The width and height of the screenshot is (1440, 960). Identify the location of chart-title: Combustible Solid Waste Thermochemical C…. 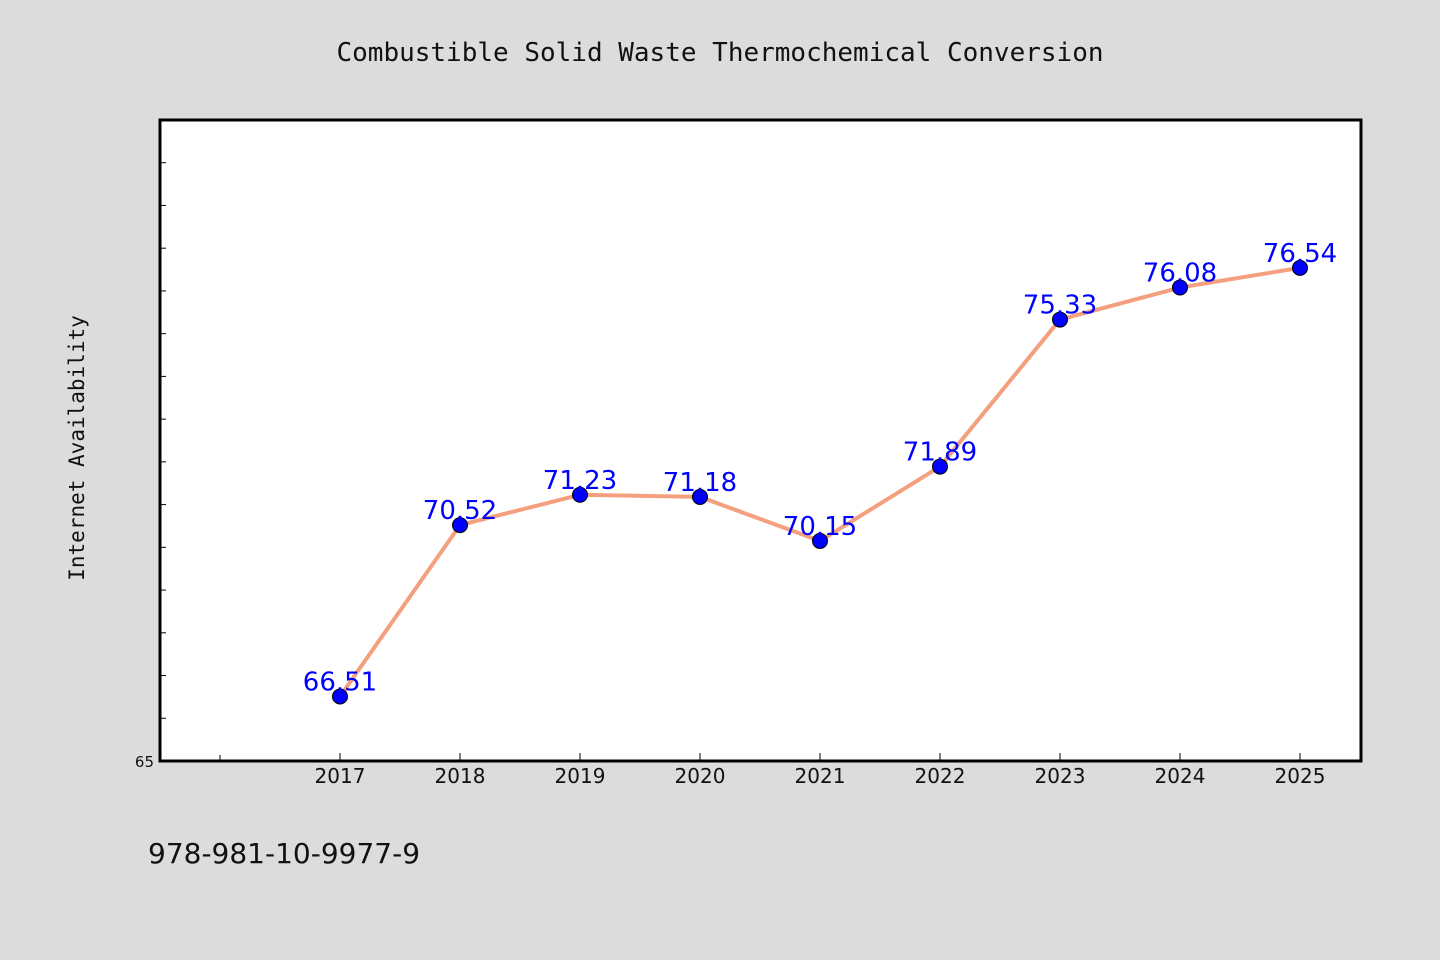
(719, 53).